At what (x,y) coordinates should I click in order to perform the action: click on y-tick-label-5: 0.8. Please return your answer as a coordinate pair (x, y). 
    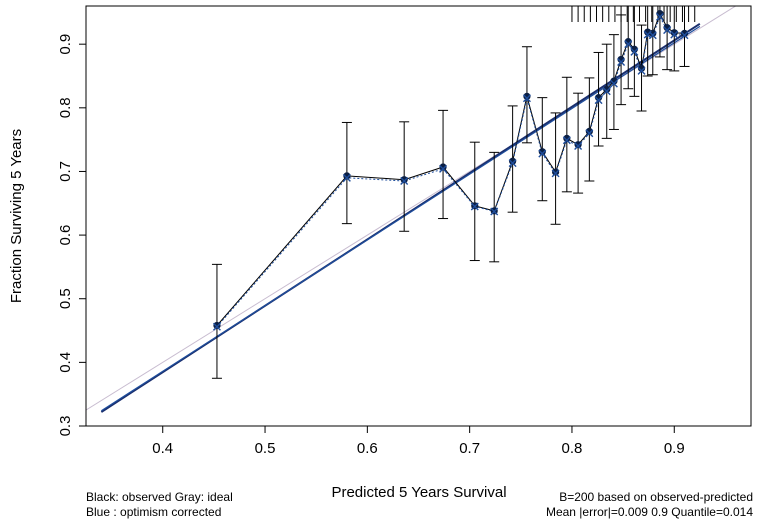
    Looking at the image, I should click on (65, 107).